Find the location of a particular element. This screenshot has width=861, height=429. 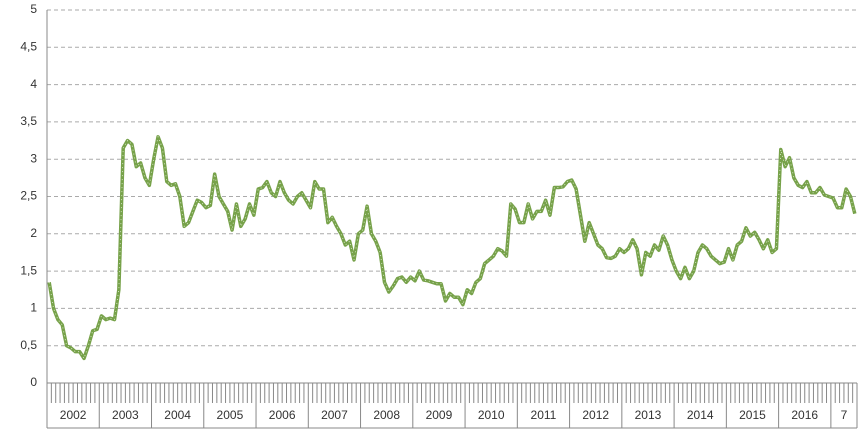

x-tick-label: 2008 is located at coordinates (386, 415).